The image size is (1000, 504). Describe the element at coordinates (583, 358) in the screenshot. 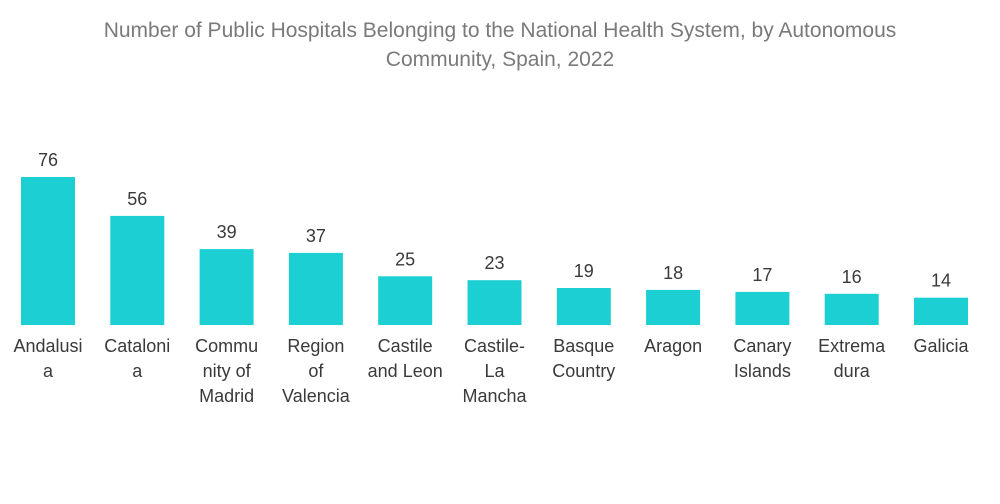

I see `category-label-6: Basque Country` at that location.